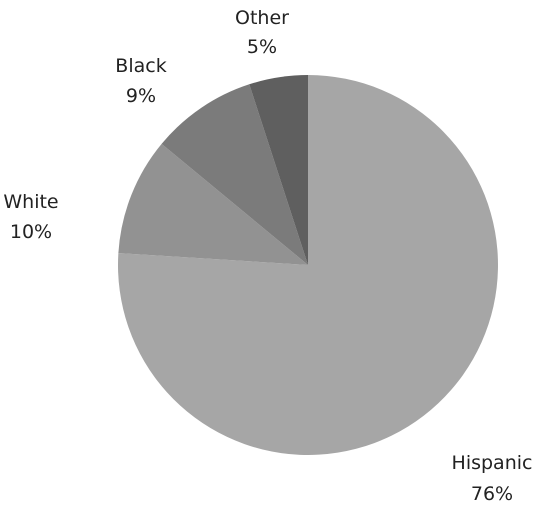  What do you see at coordinates (492, 478) in the screenshot?
I see `slice-label-hispanic: Hispanic 76%` at bounding box center [492, 478].